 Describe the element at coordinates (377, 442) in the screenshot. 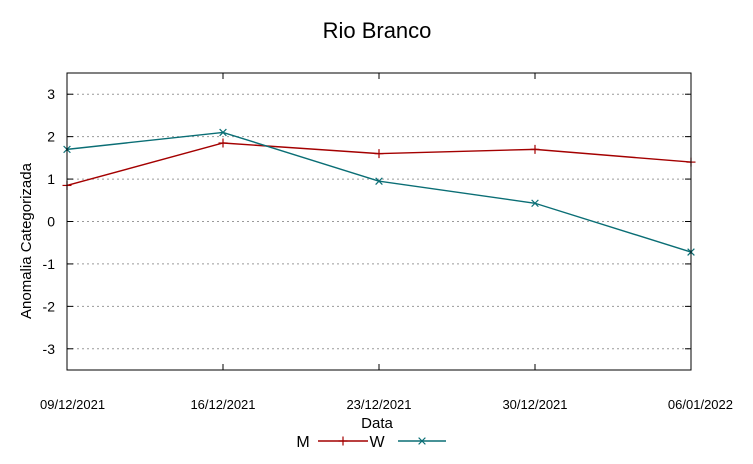

I see `legend-label-w: W` at that location.